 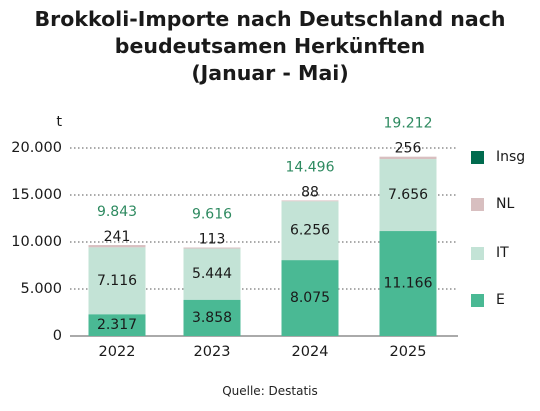 I want to click on data-label-nl: 256, so click(x=408, y=149).